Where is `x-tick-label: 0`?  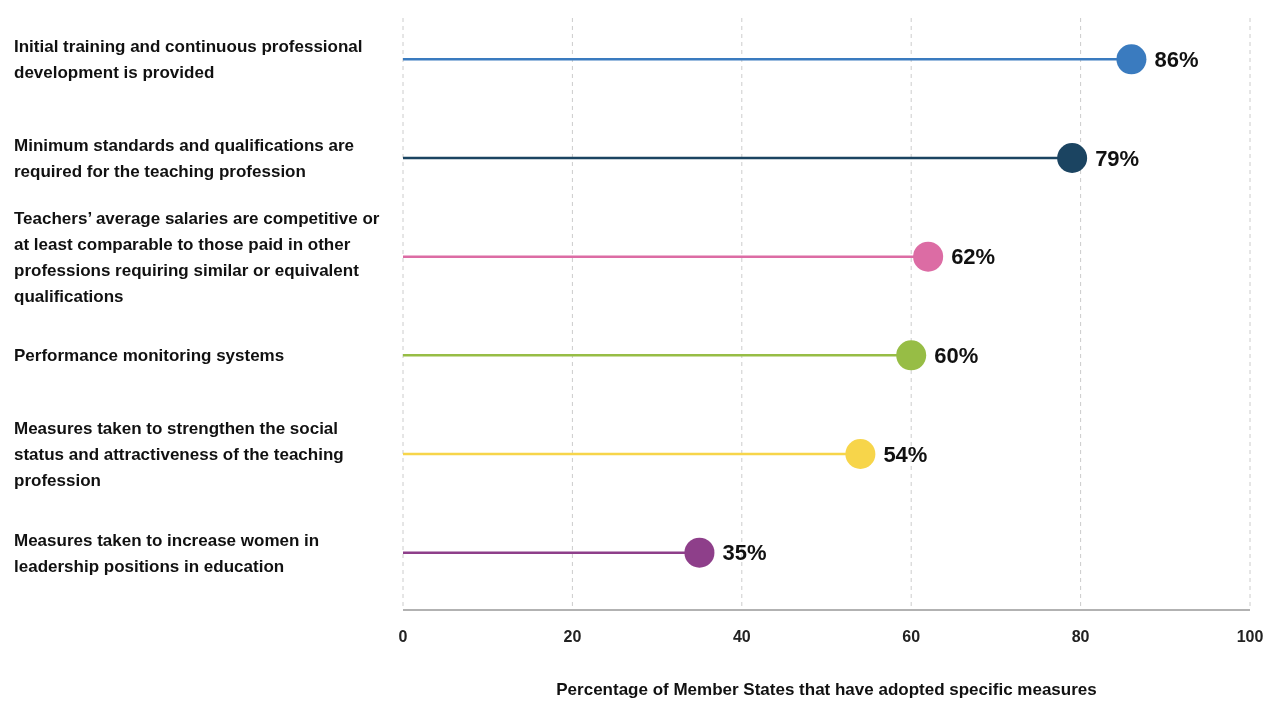 x-tick-label: 0 is located at coordinates (403, 636).